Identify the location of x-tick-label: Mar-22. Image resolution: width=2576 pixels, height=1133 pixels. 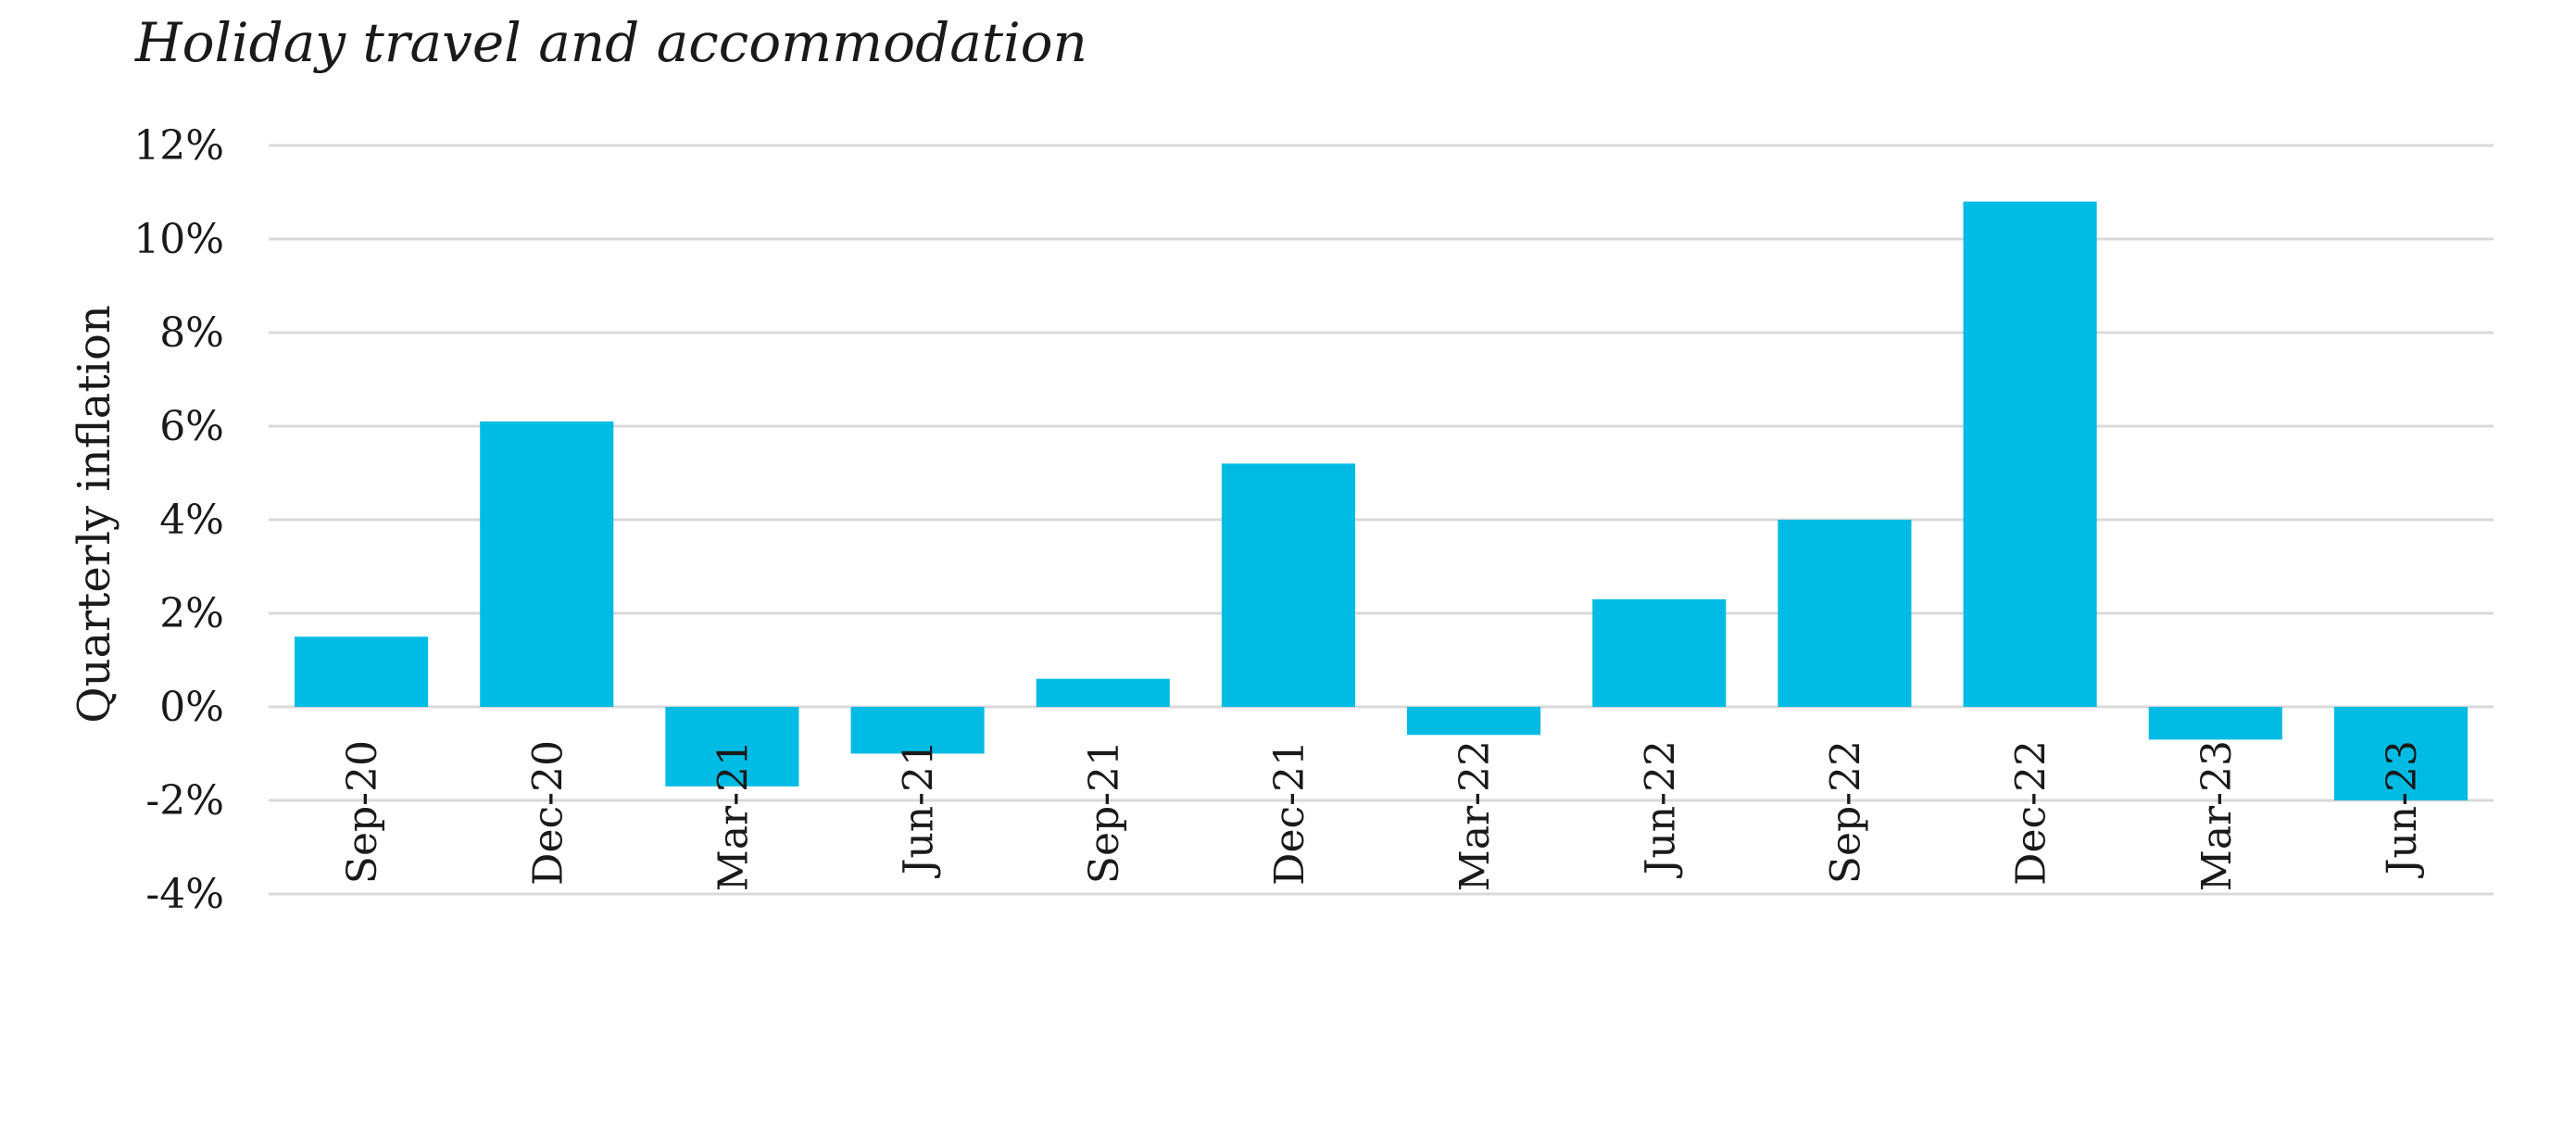
(1475, 815).